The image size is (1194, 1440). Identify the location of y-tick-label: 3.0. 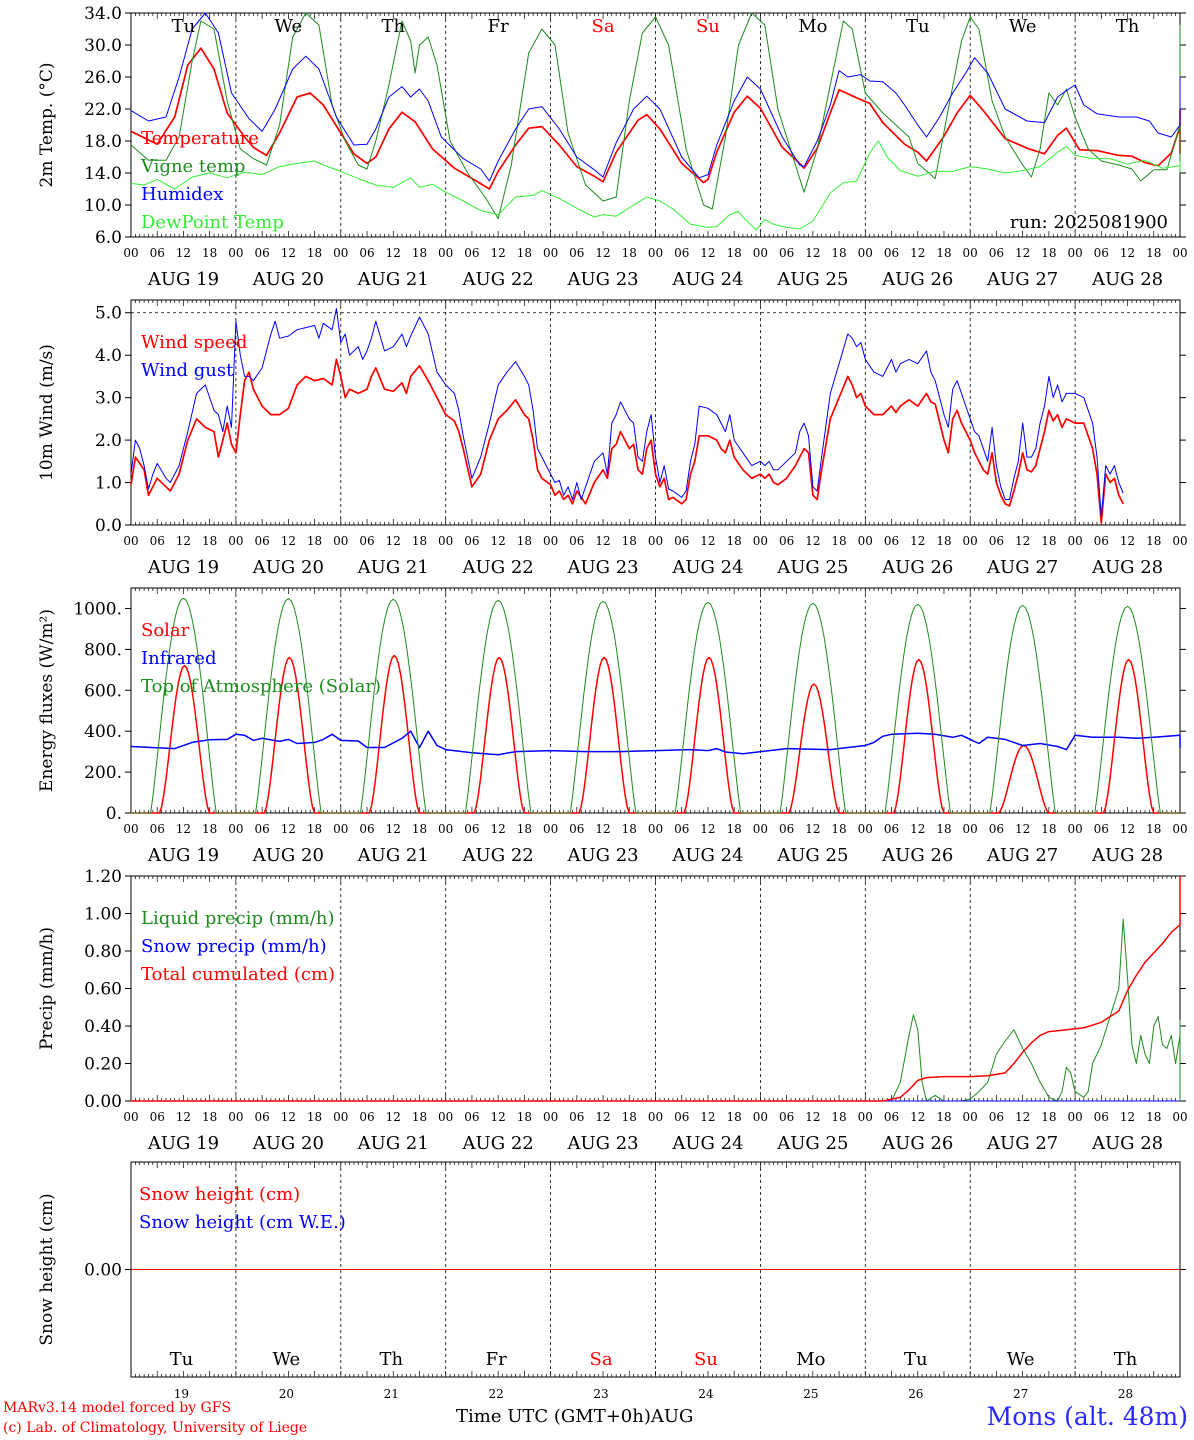
(108, 399).